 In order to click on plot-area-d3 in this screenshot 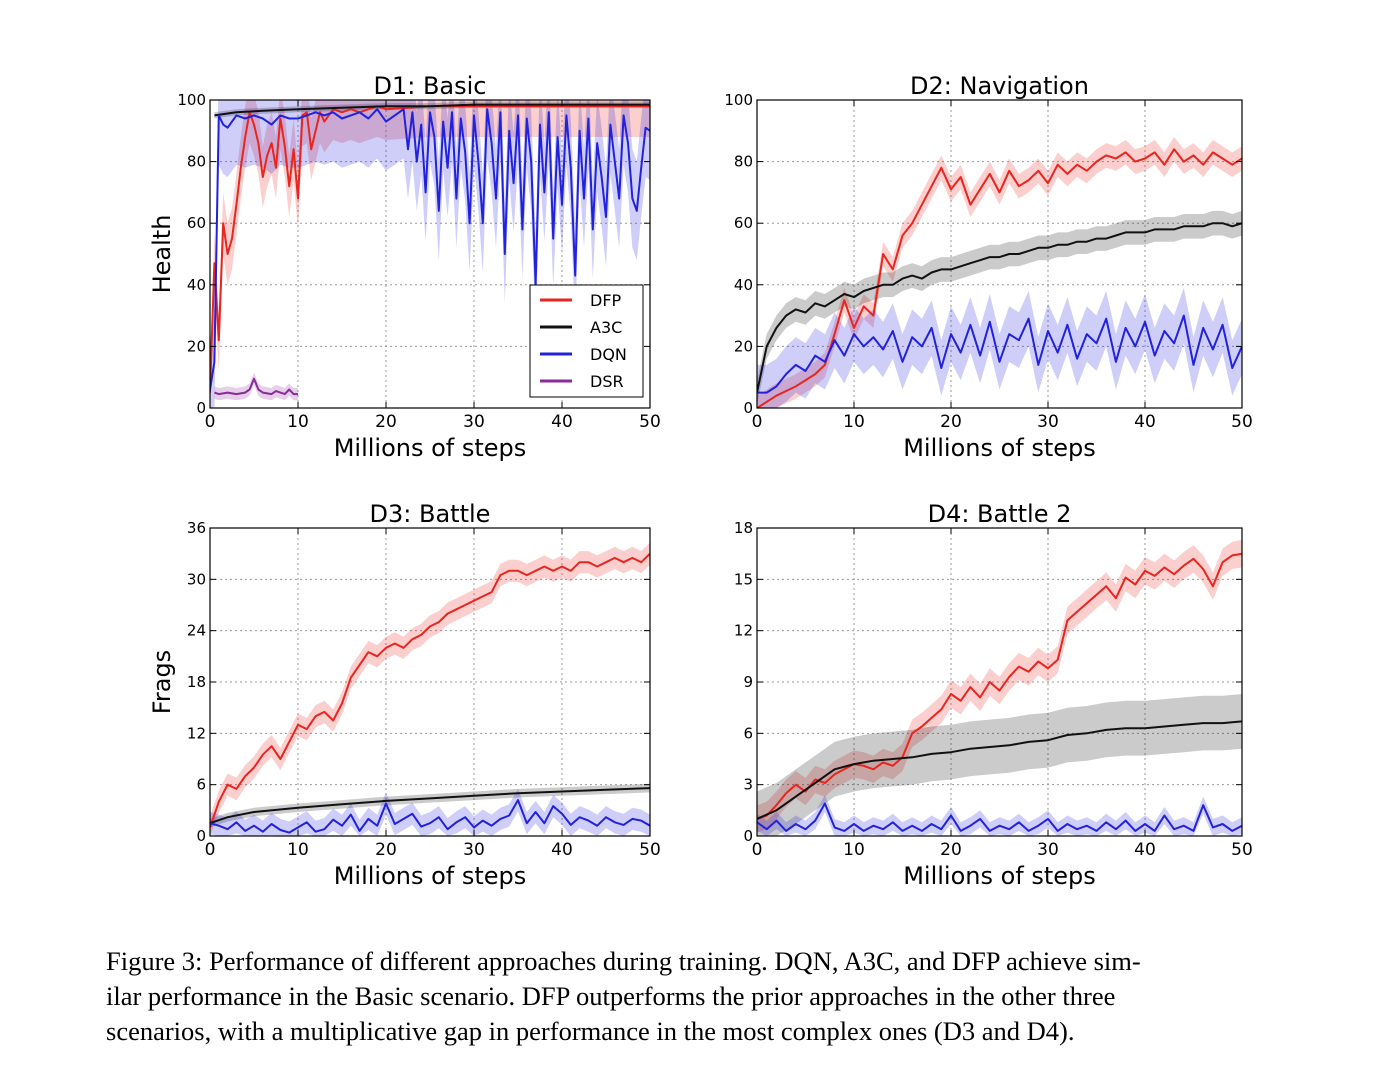, I will do `click(430, 689)`.